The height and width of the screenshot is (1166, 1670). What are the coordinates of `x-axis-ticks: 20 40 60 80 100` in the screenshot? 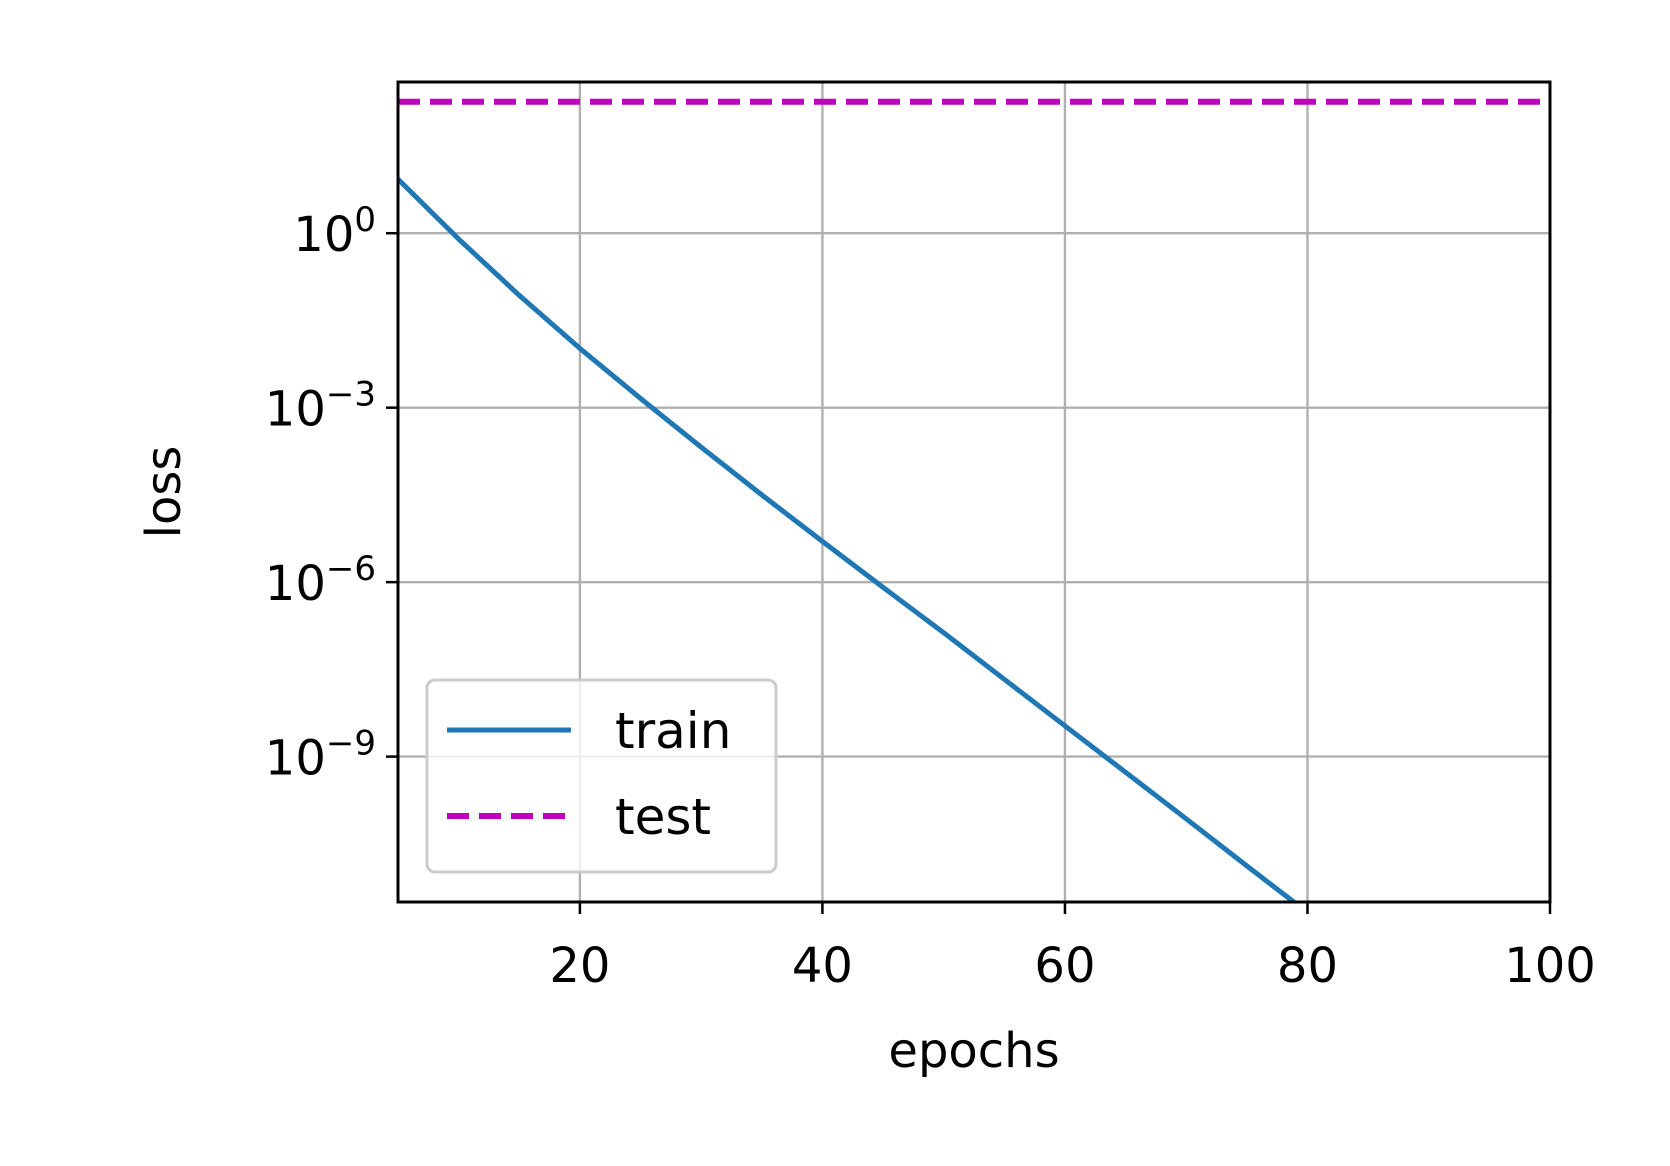 It's located at (1072, 948).